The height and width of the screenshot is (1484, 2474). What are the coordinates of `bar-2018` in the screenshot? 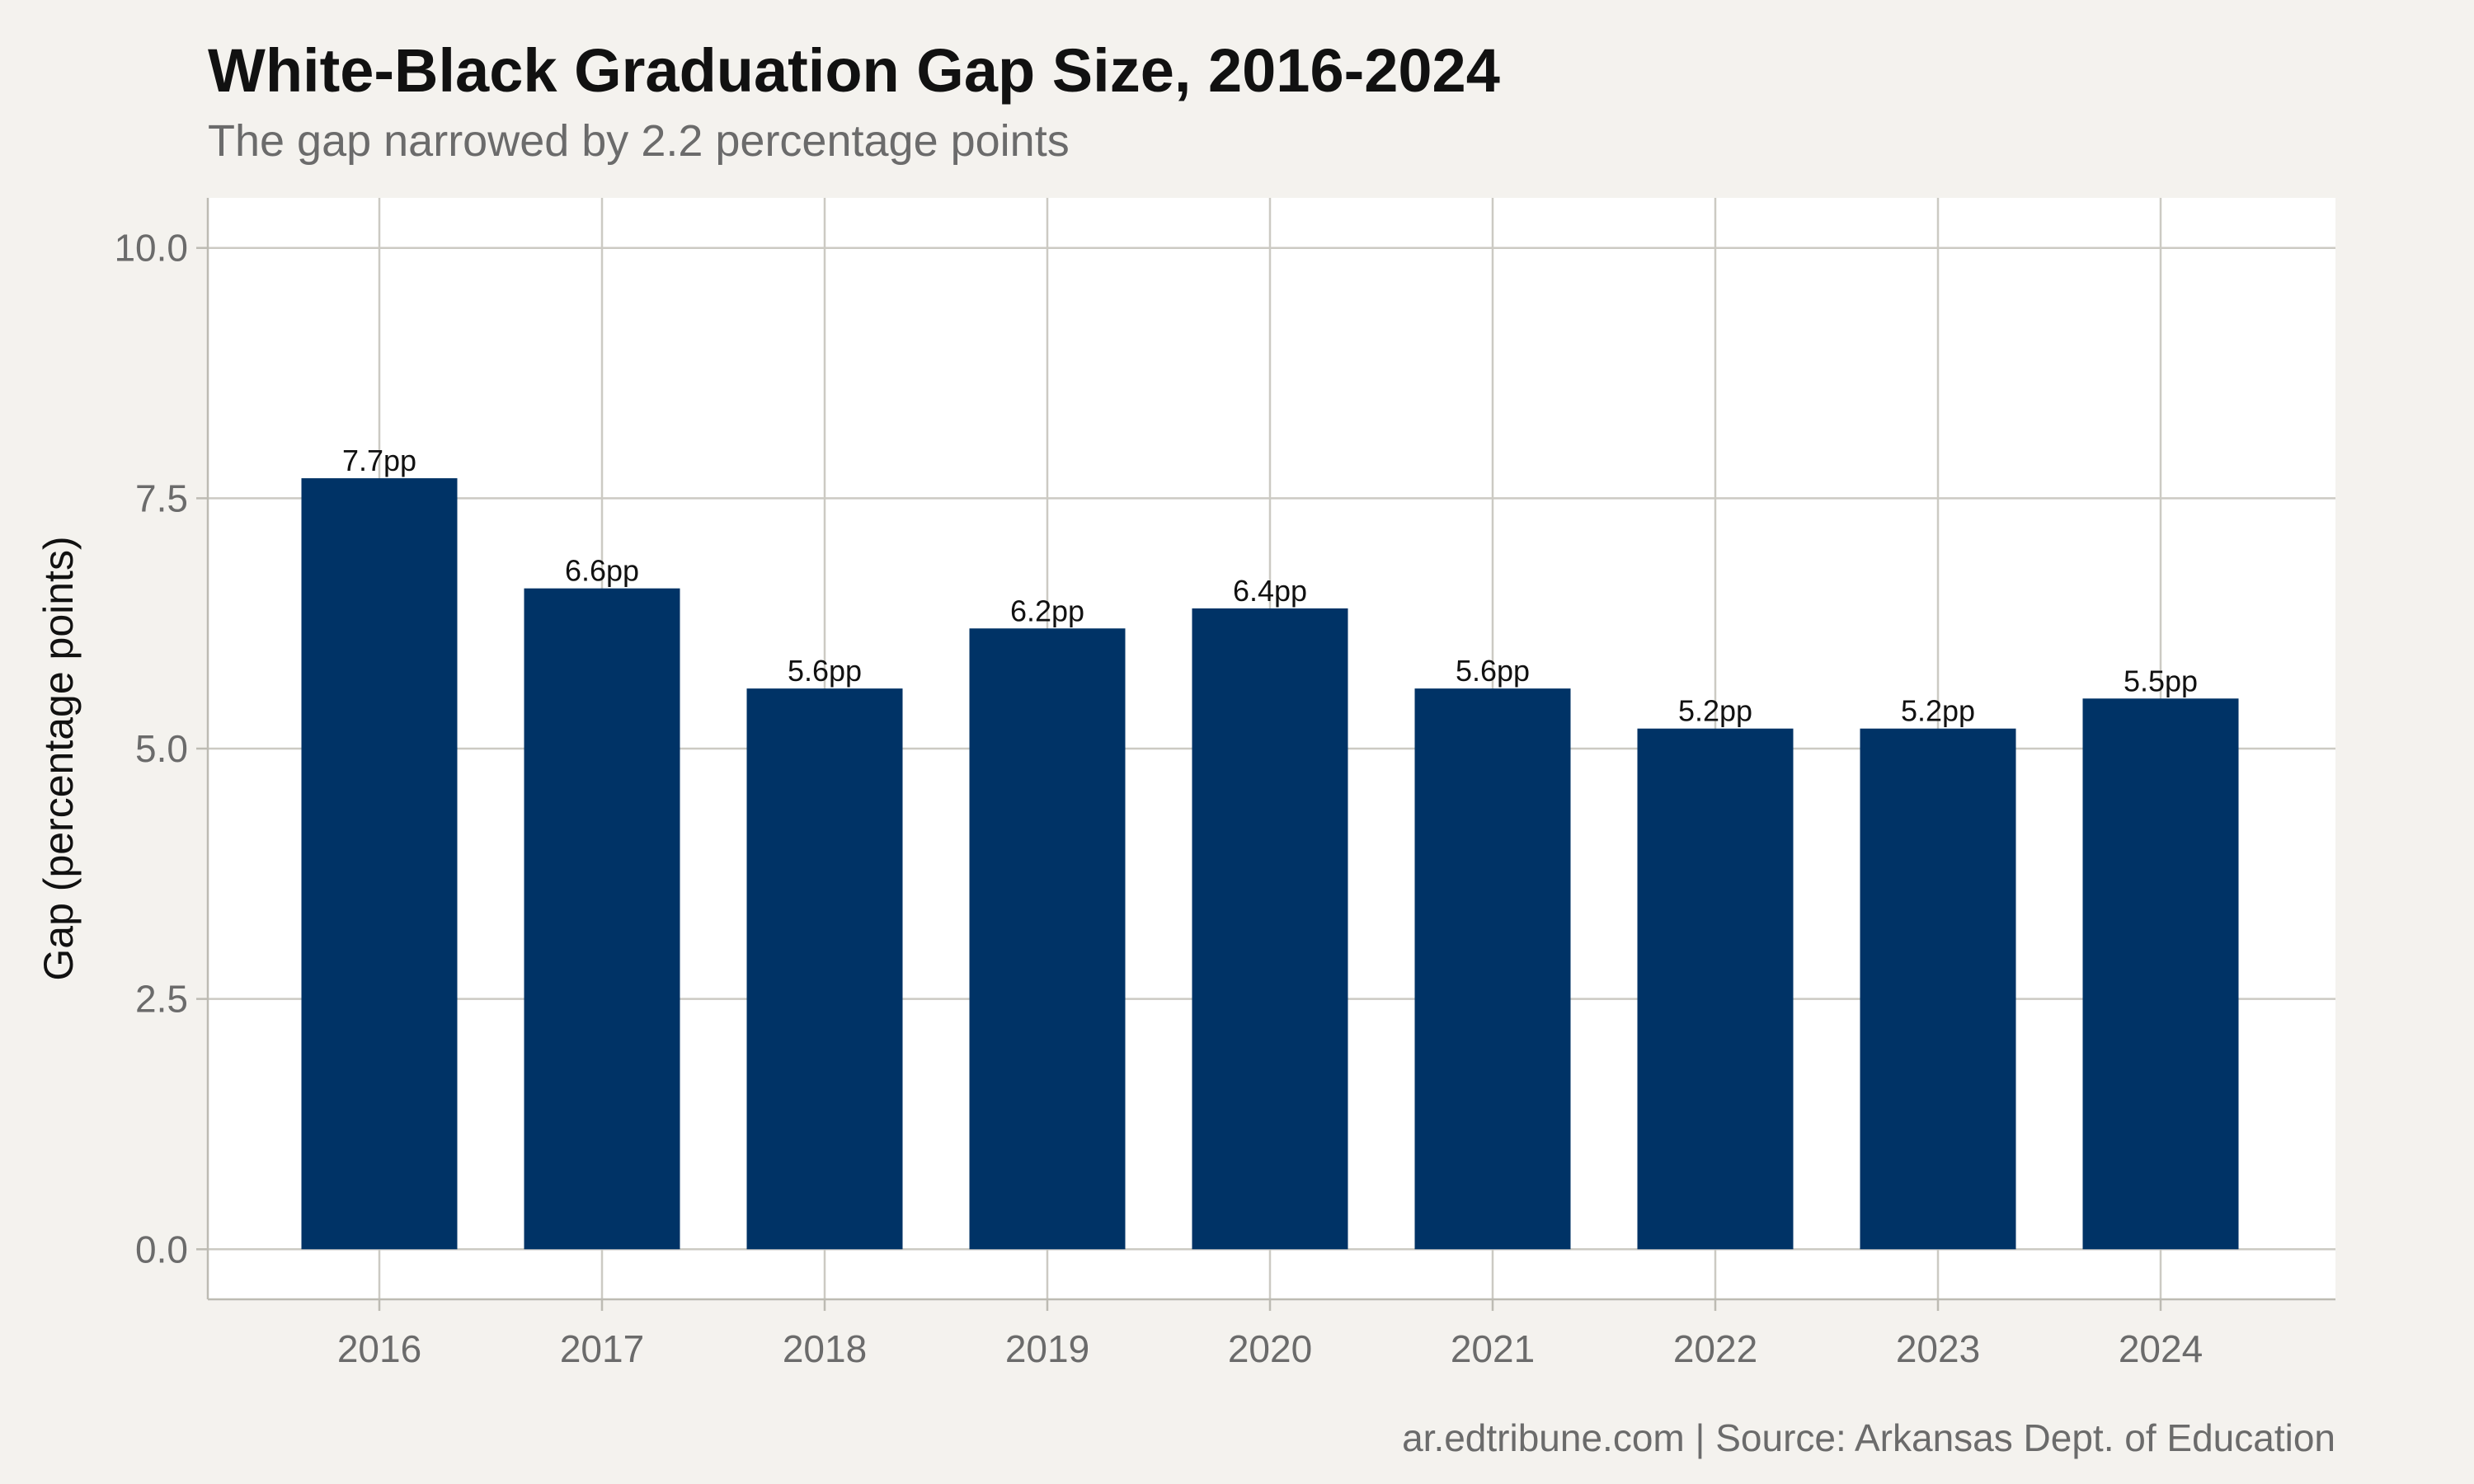 It's located at (824, 969).